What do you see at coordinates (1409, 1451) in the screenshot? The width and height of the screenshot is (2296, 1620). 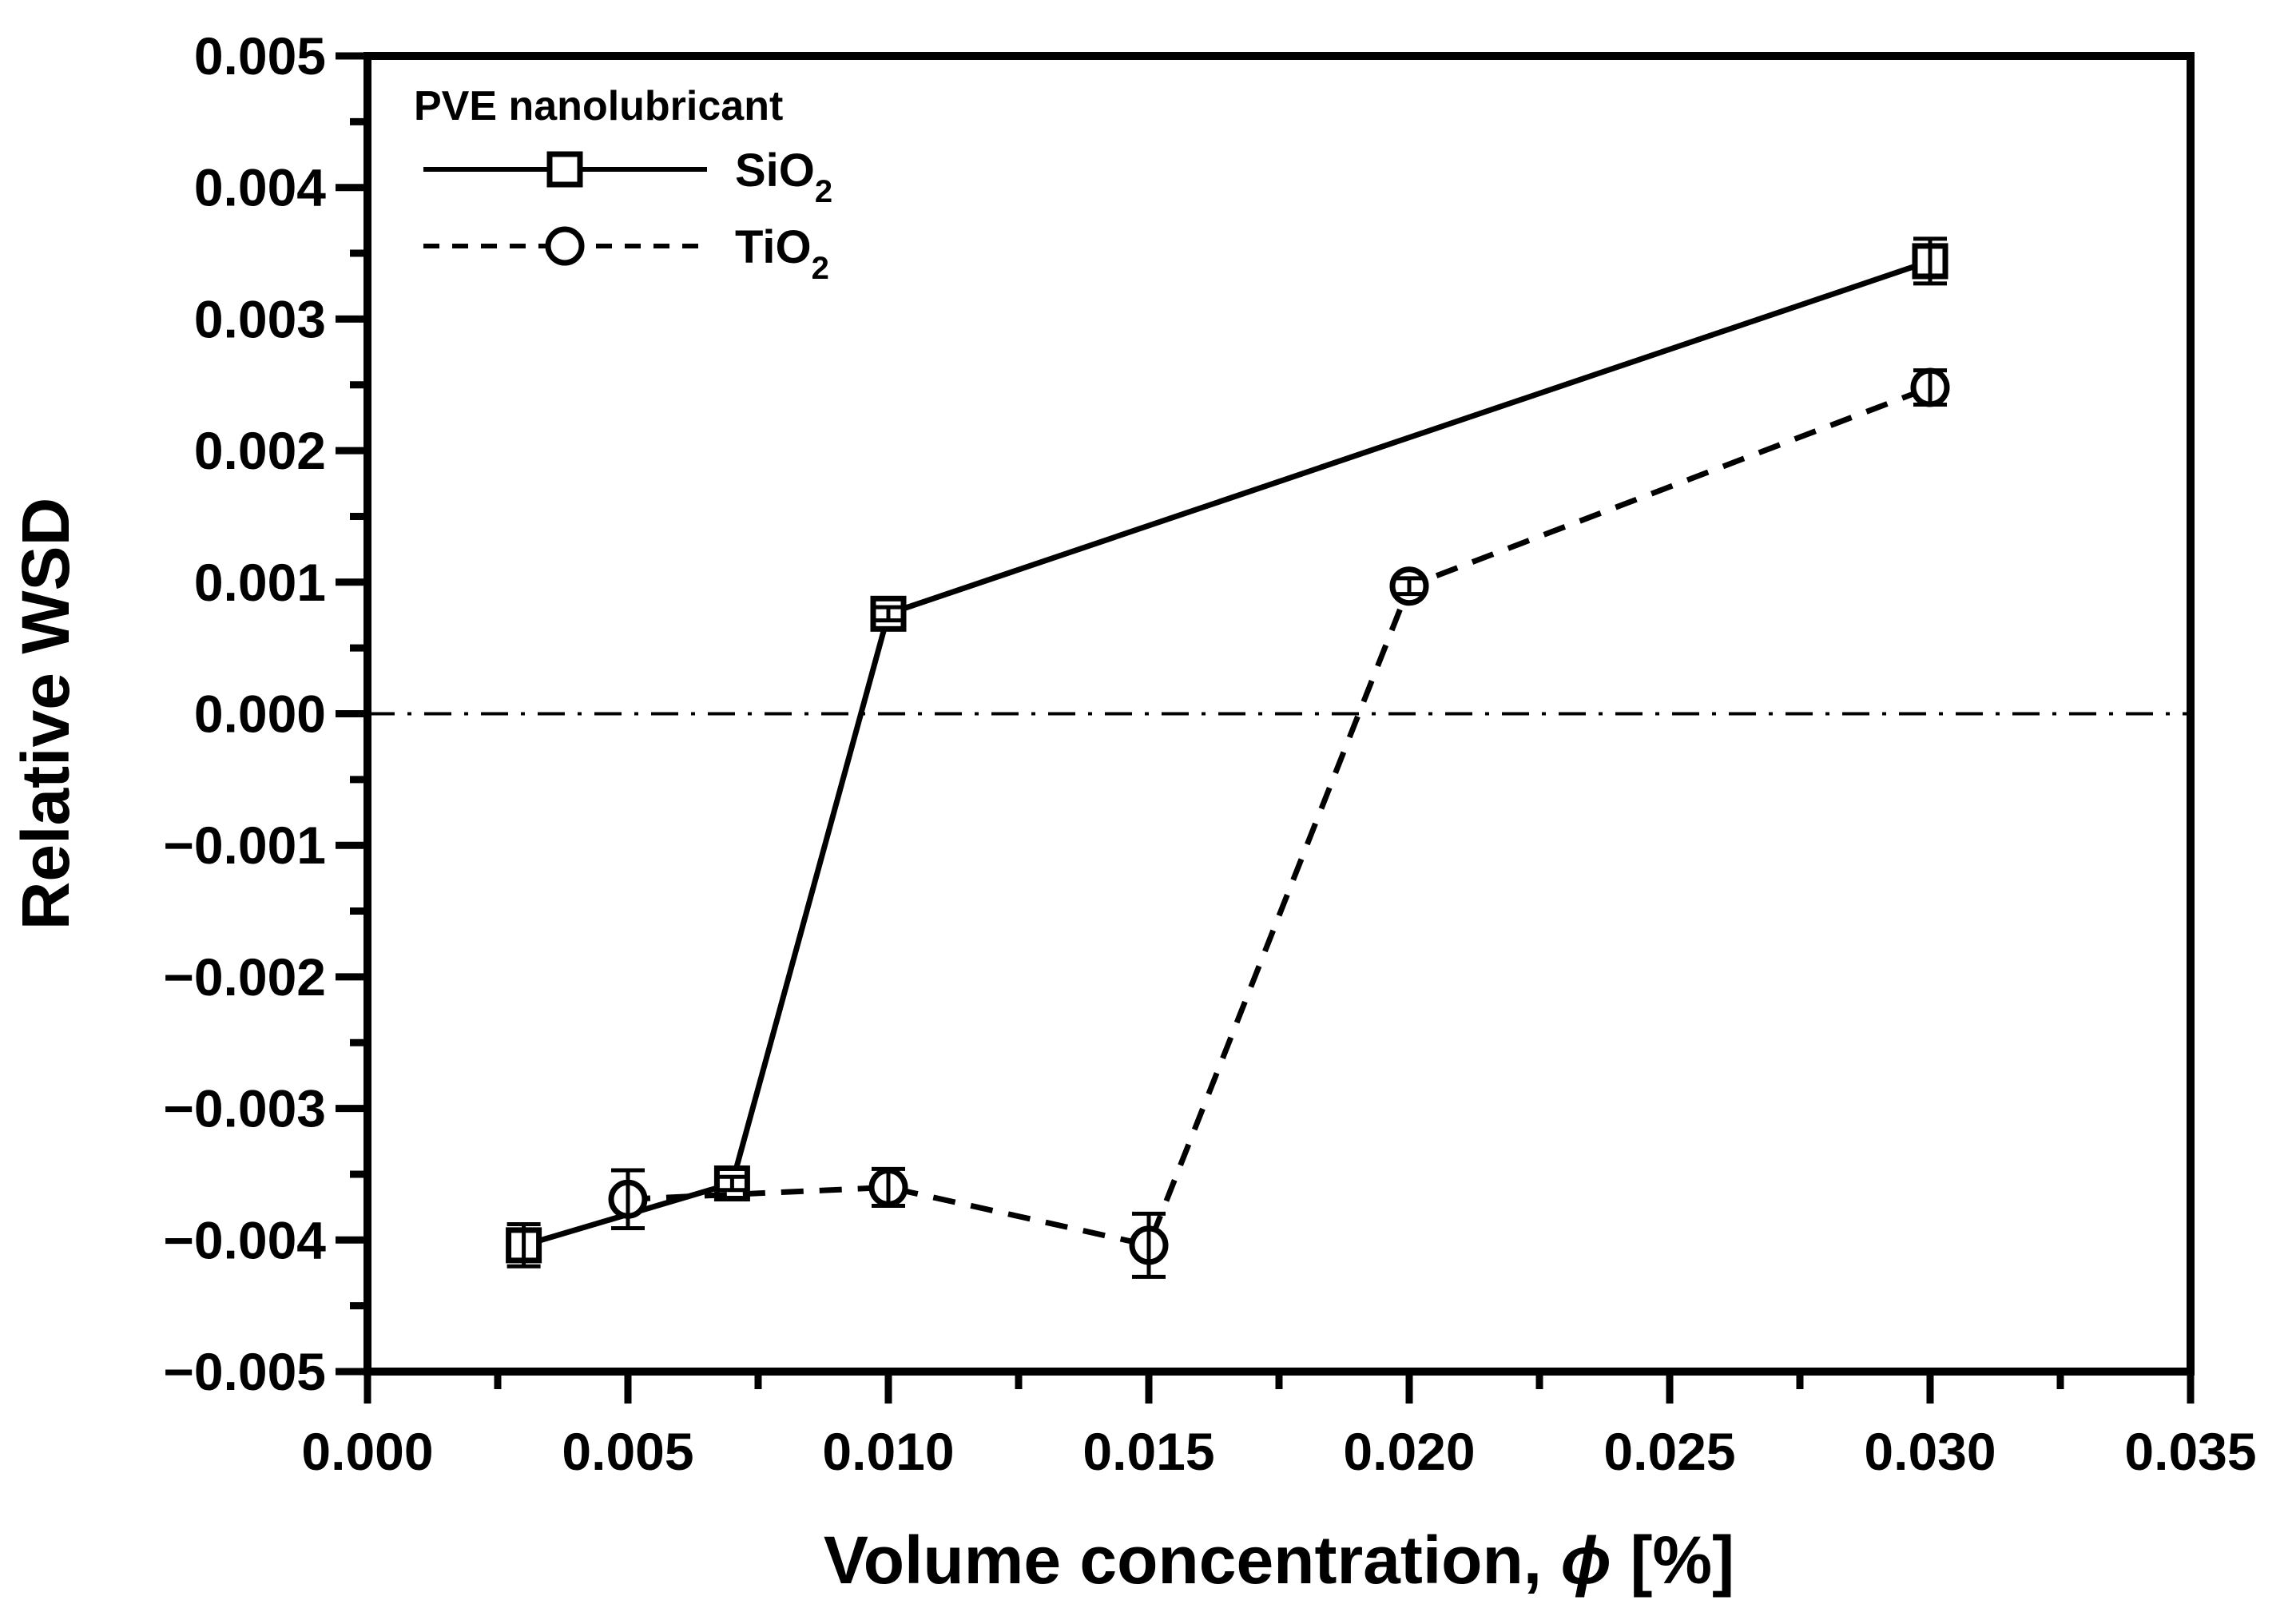 I see `x-tick-label: 0.020` at bounding box center [1409, 1451].